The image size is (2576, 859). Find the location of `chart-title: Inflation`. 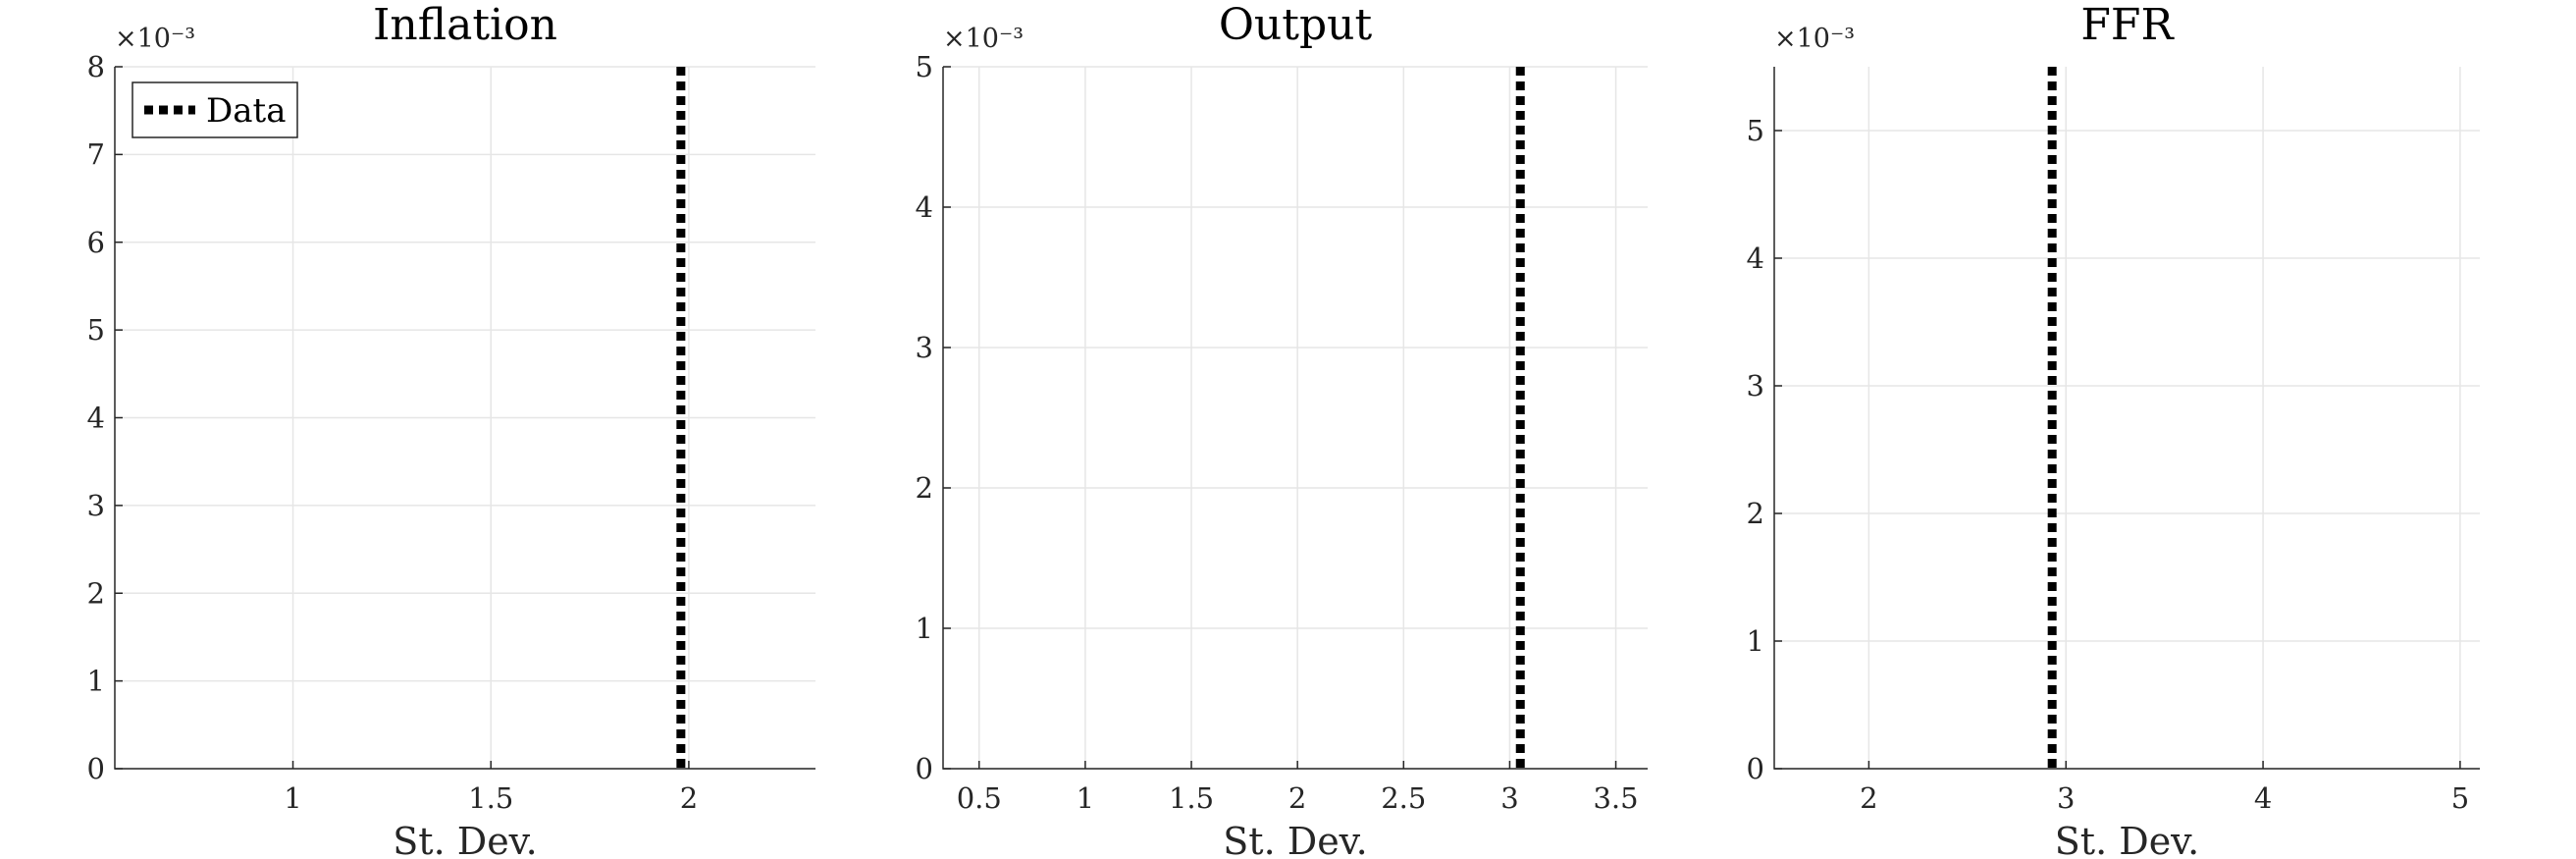

chart-title: Inflation is located at coordinates (465, 25).